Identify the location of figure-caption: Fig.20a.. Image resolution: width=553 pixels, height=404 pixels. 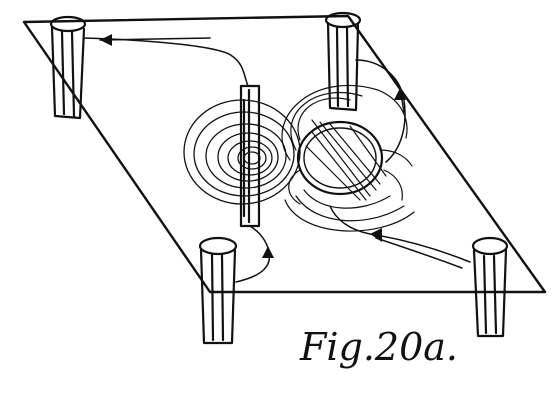
(378, 347).